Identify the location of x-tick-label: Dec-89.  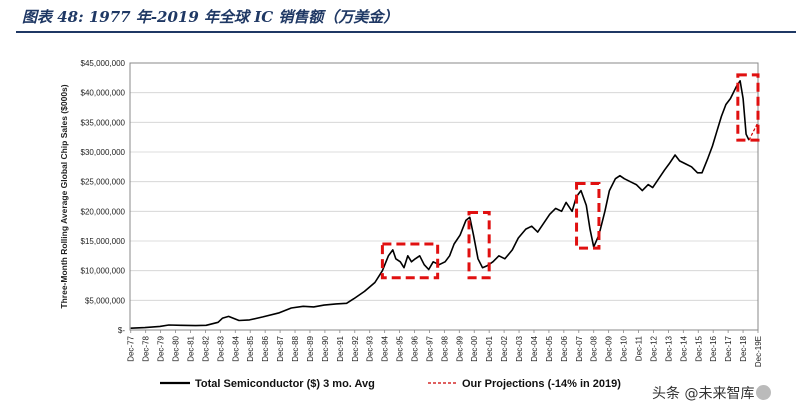
(310, 348).